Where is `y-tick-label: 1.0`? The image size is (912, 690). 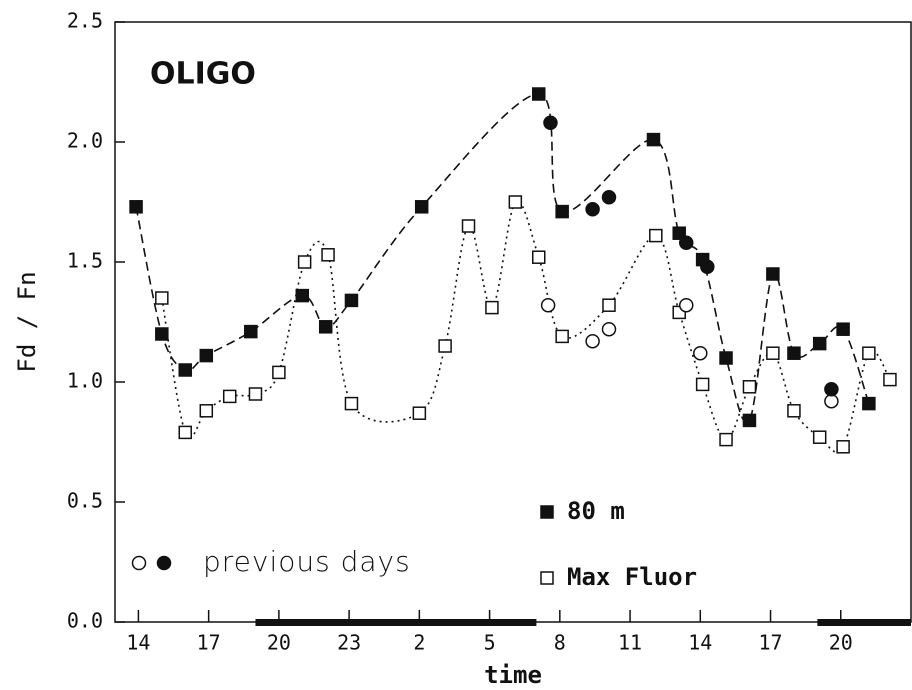 y-tick-label: 1.0 is located at coordinates (85, 381).